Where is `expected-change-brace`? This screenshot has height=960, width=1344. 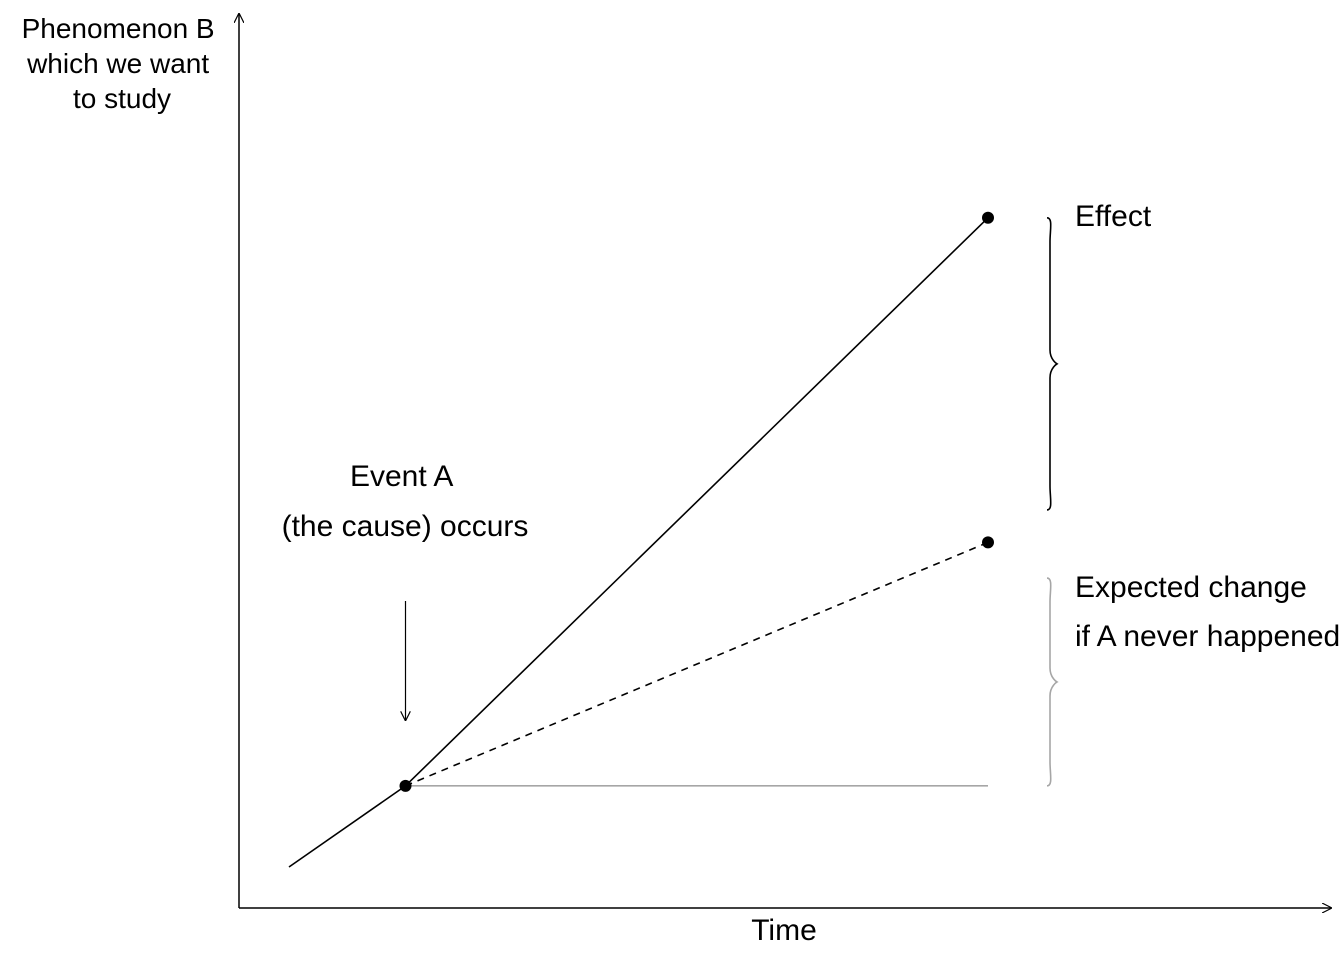
expected-change-brace is located at coordinates (1052, 682).